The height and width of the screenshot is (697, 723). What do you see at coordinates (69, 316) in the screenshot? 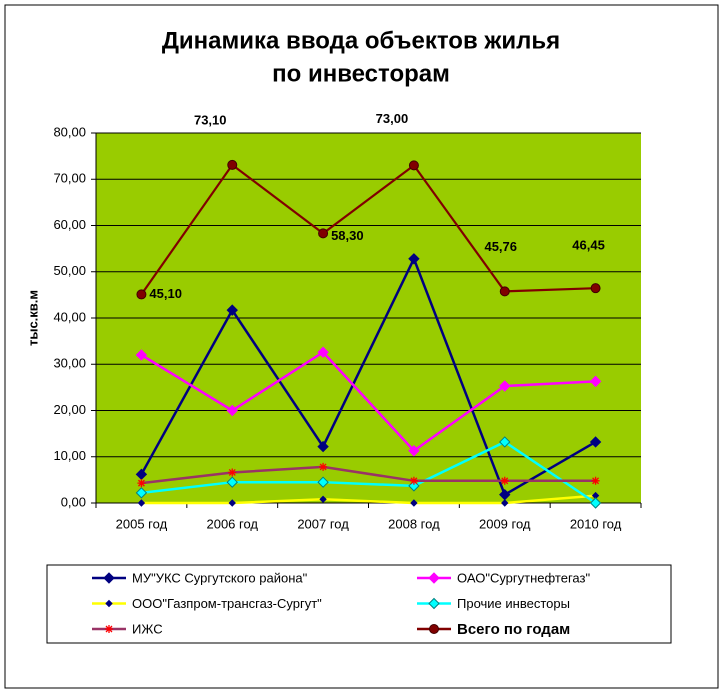
I see `y-tick-label: 40,00` at bounding box center [69, 316].